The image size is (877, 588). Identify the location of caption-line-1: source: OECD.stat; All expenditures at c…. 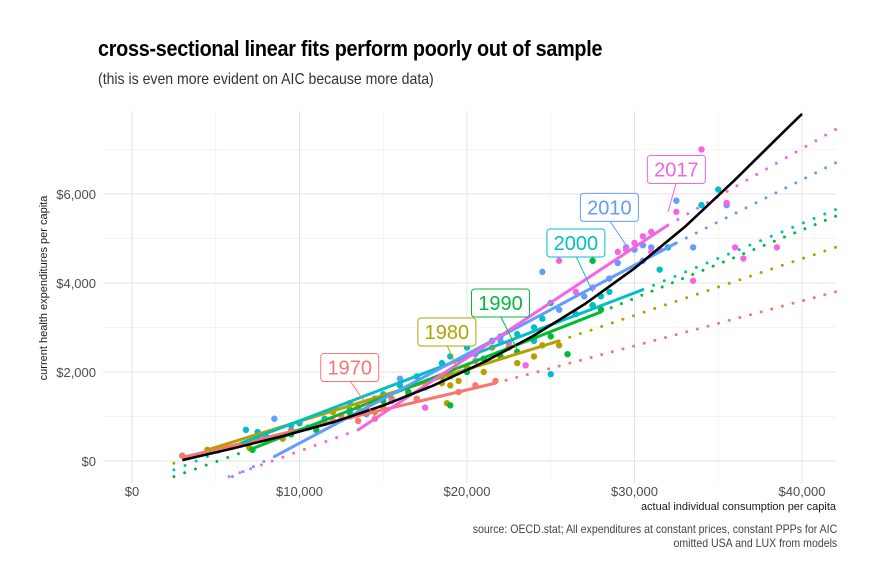
(654, 529).